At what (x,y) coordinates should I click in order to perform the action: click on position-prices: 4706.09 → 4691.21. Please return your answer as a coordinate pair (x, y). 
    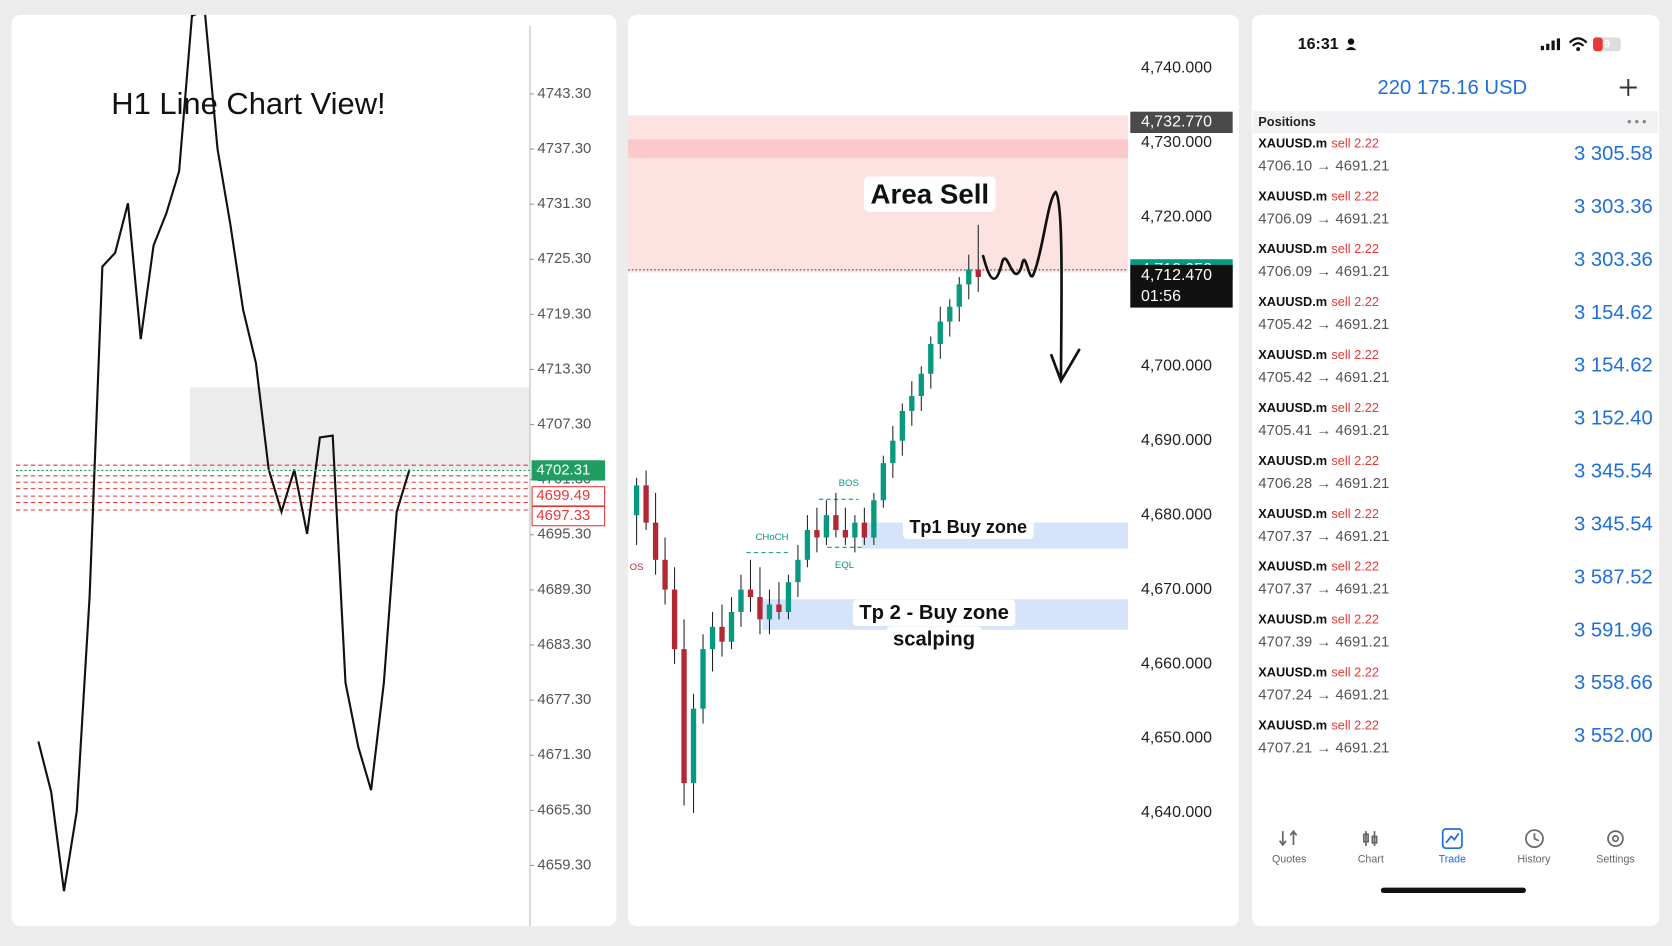
    Looking at the image, I should click on (1323, 218).